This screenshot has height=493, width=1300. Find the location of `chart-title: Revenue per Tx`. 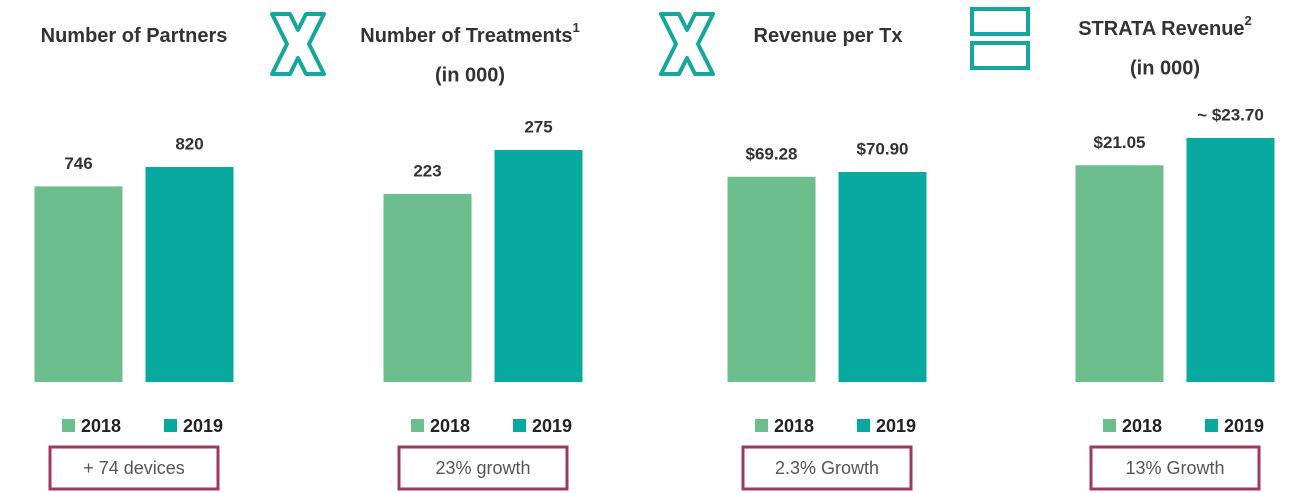

chart-title: Revenue per Tx is located at coordinates (828, 36).